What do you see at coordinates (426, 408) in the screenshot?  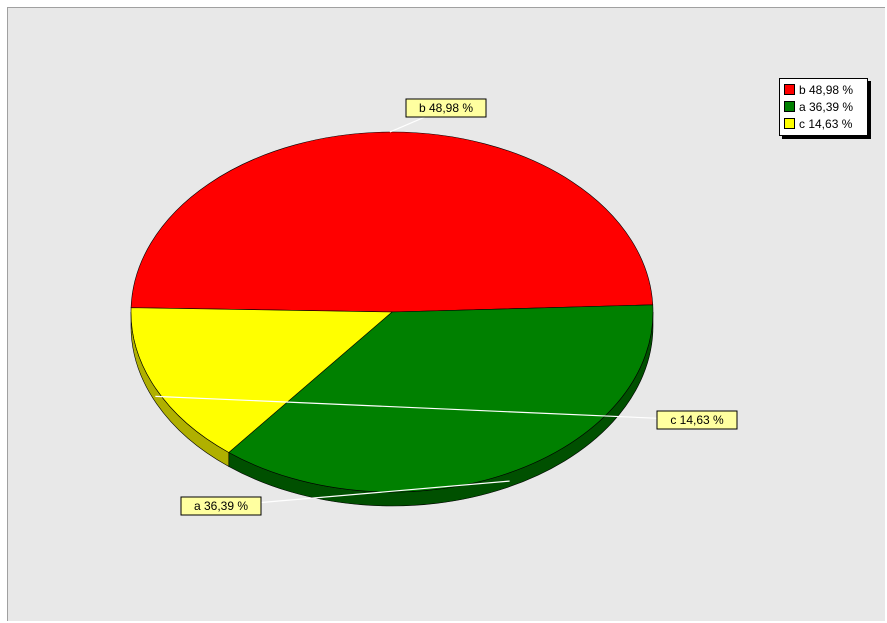 I see `leader-line-c` at bounding box center [426, 408].